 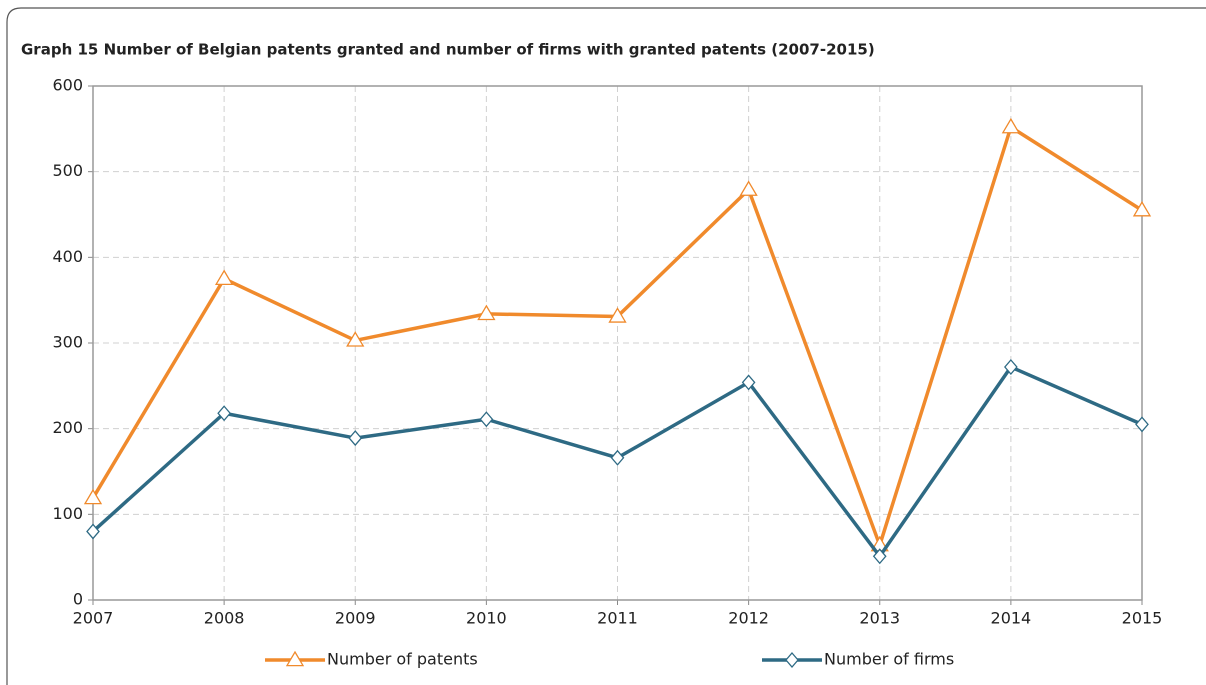 What do you see at coordinates (355, 618) in the screenshot?
I see `x-tick-label: 2009` at bounding box center [355, 618].